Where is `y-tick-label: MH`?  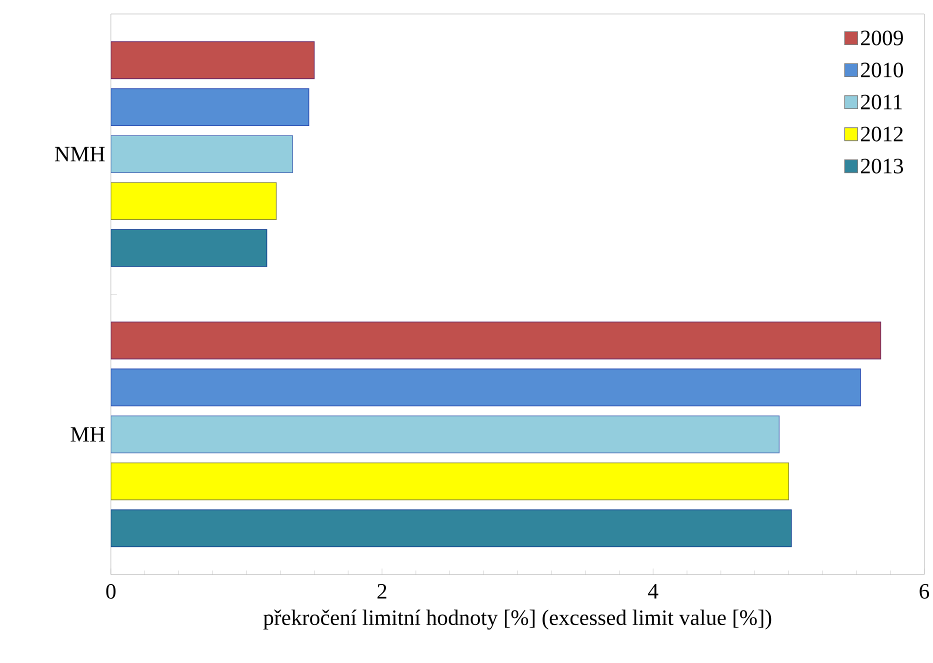 y-tick-label: MH is located at coordinates (87, 434).